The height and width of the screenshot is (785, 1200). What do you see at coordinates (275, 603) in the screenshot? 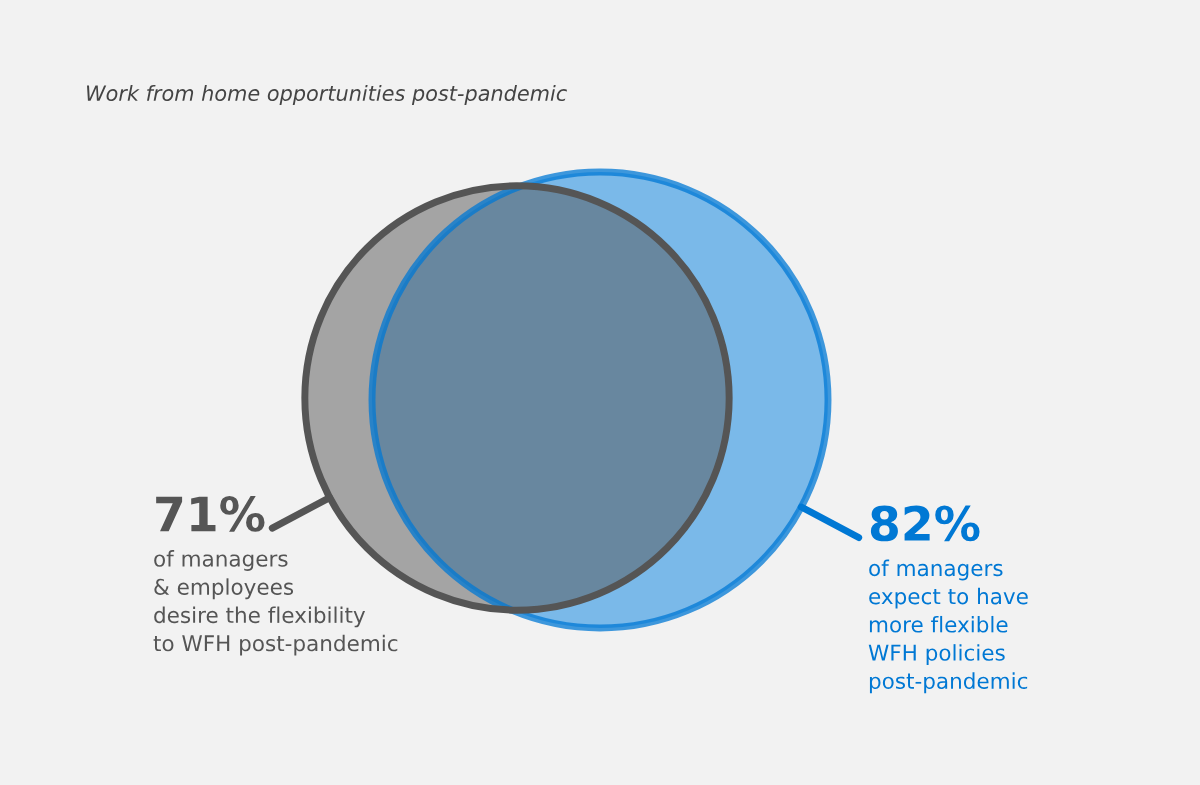
I see `category-label: of managers & employees desire the flexibility to WFH post-pandemic` at bounding box center [275, 603].